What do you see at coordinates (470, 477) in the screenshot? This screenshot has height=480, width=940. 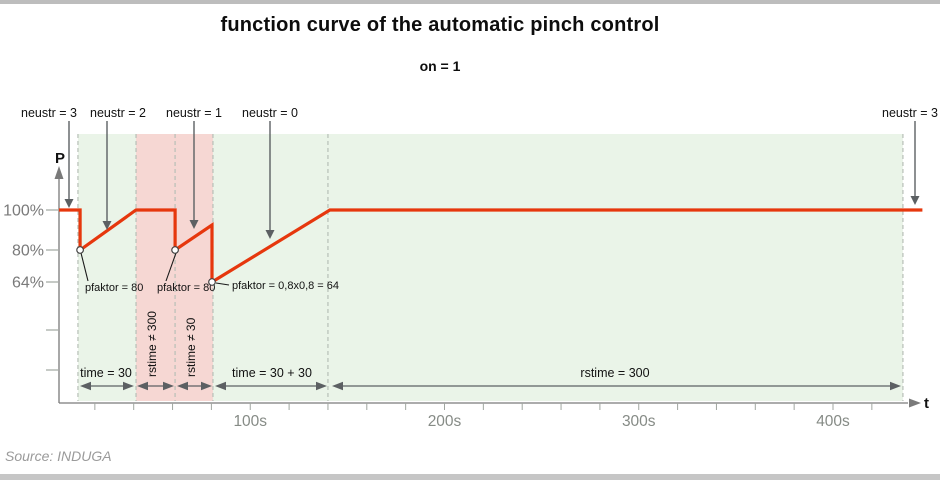 I see `bottom-border-bar` at bounding box center [470, 477].